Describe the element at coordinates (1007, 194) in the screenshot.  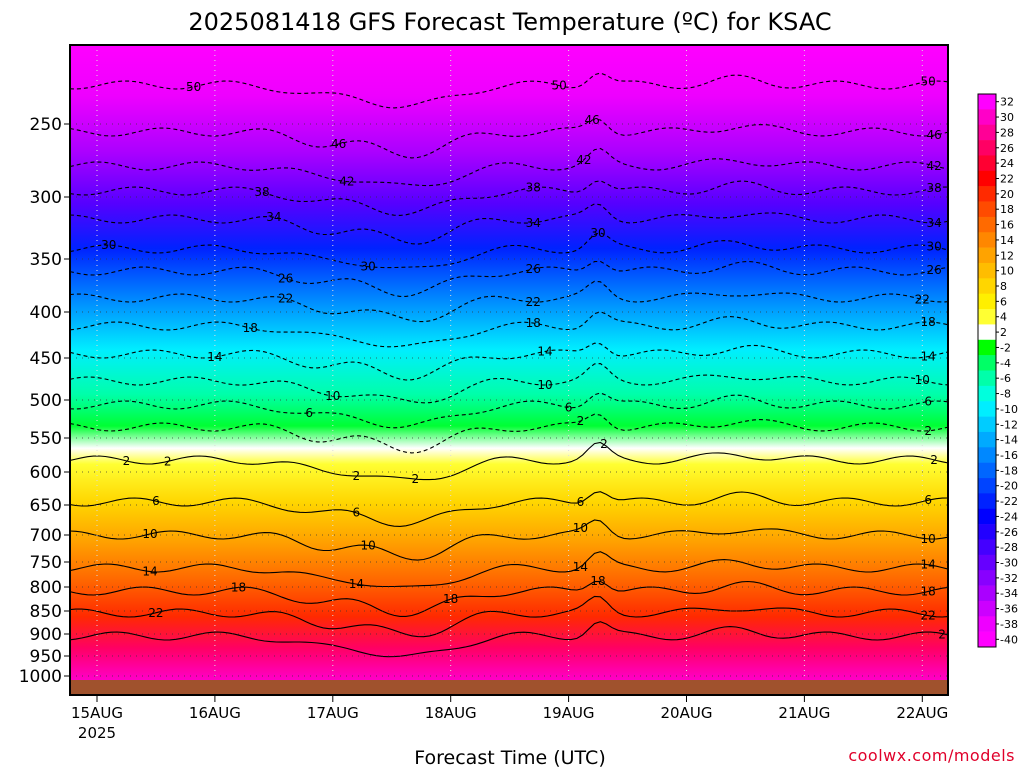
I see `colorbar-label: 20` at that location.